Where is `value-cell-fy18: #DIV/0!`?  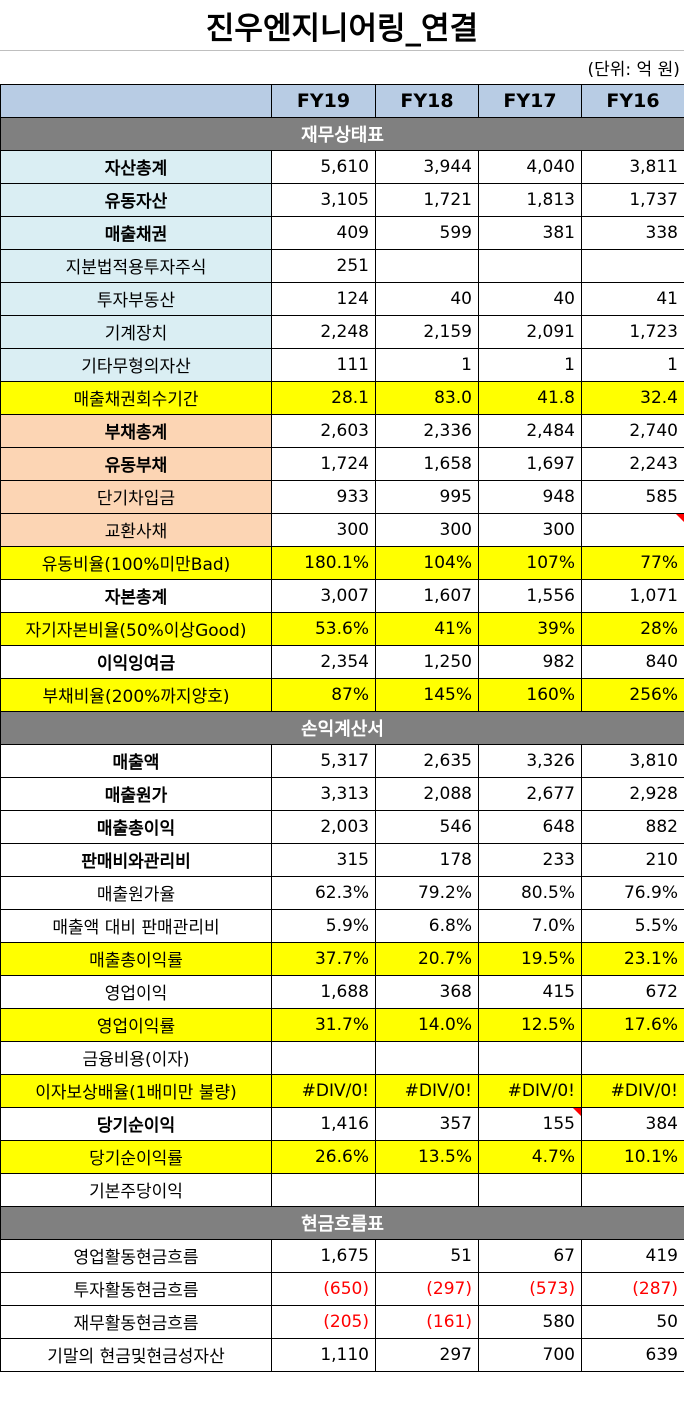
value-cell-fy18: #DIV/0! is located at coordinates (427, 1090).